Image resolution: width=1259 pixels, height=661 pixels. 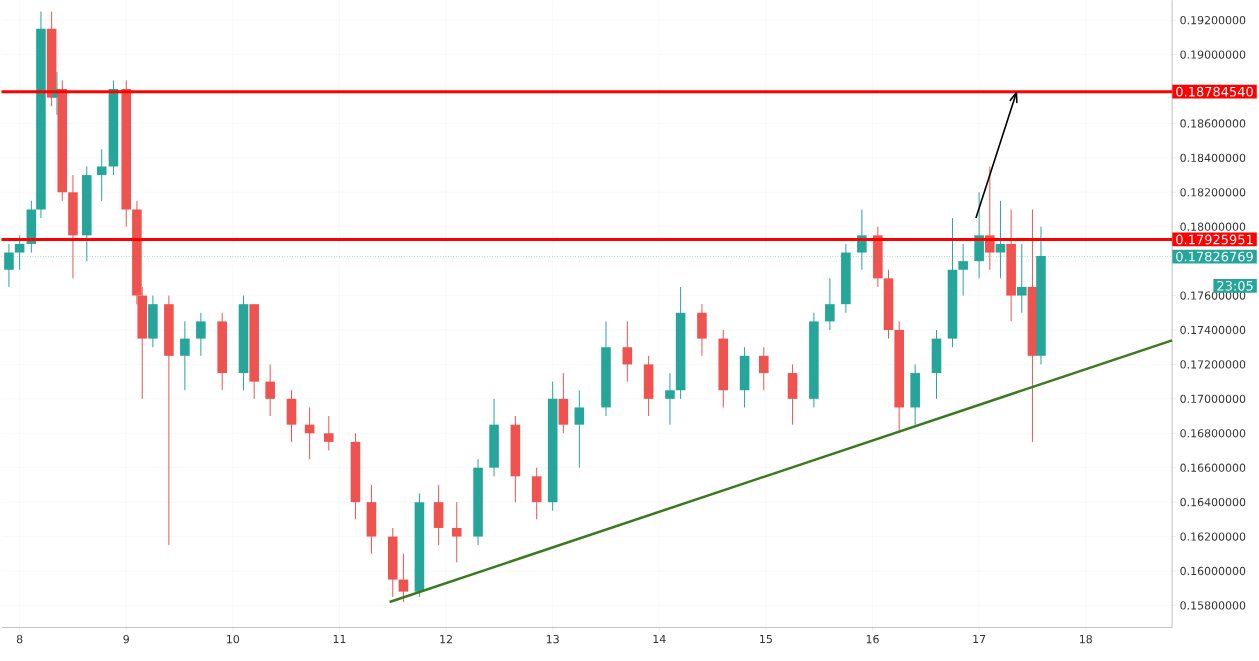 What do you see at coordinates (1213, 605) in the screenshot?
I see `y-tick-label: 0.15800000` at bounding box center [1213, 605].